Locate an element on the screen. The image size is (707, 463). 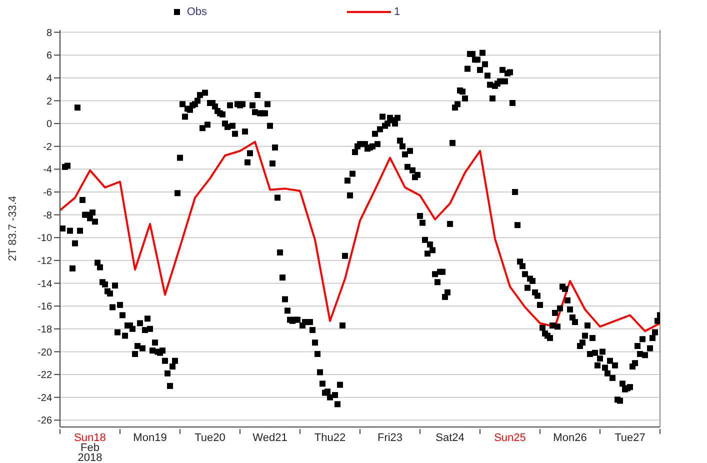
y-tick-label: -22 is located at coordinates (45, 376).